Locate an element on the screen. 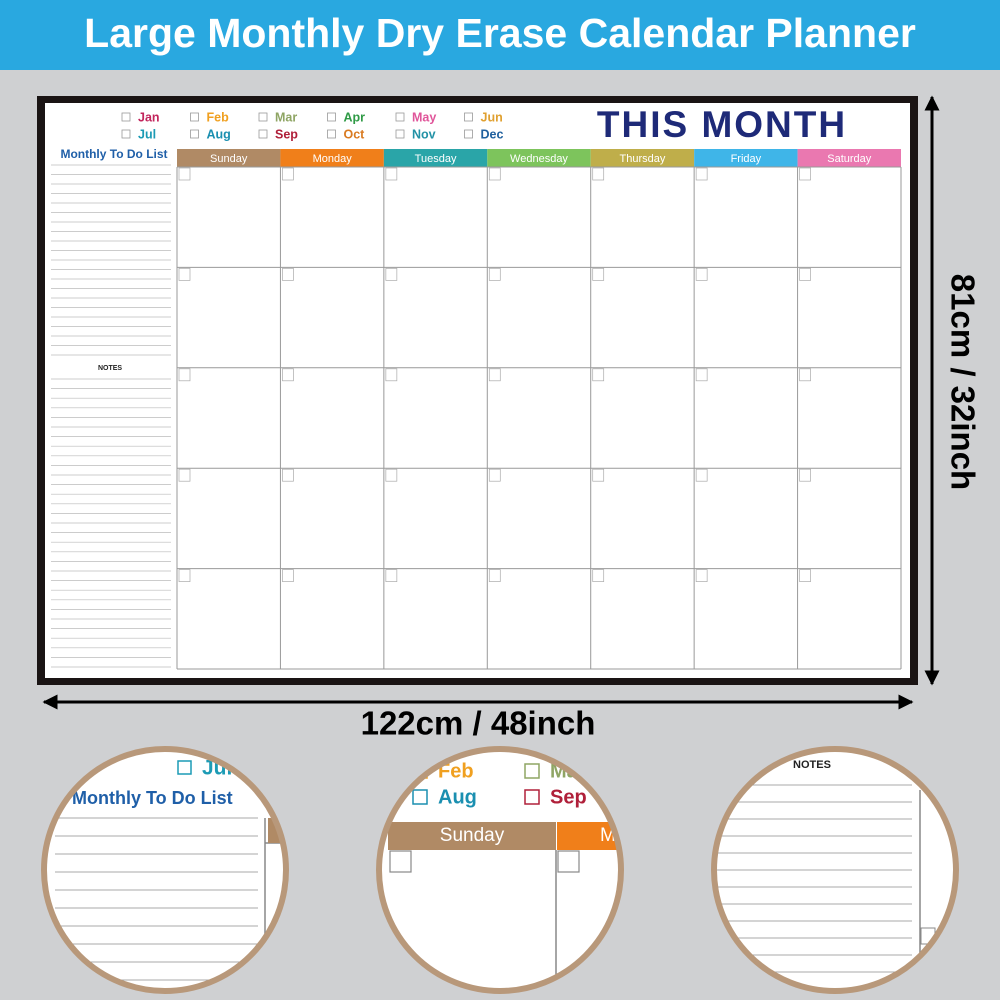 The image size is (1000, 1000). month-label: Apr is located at coordinates (355, 117).